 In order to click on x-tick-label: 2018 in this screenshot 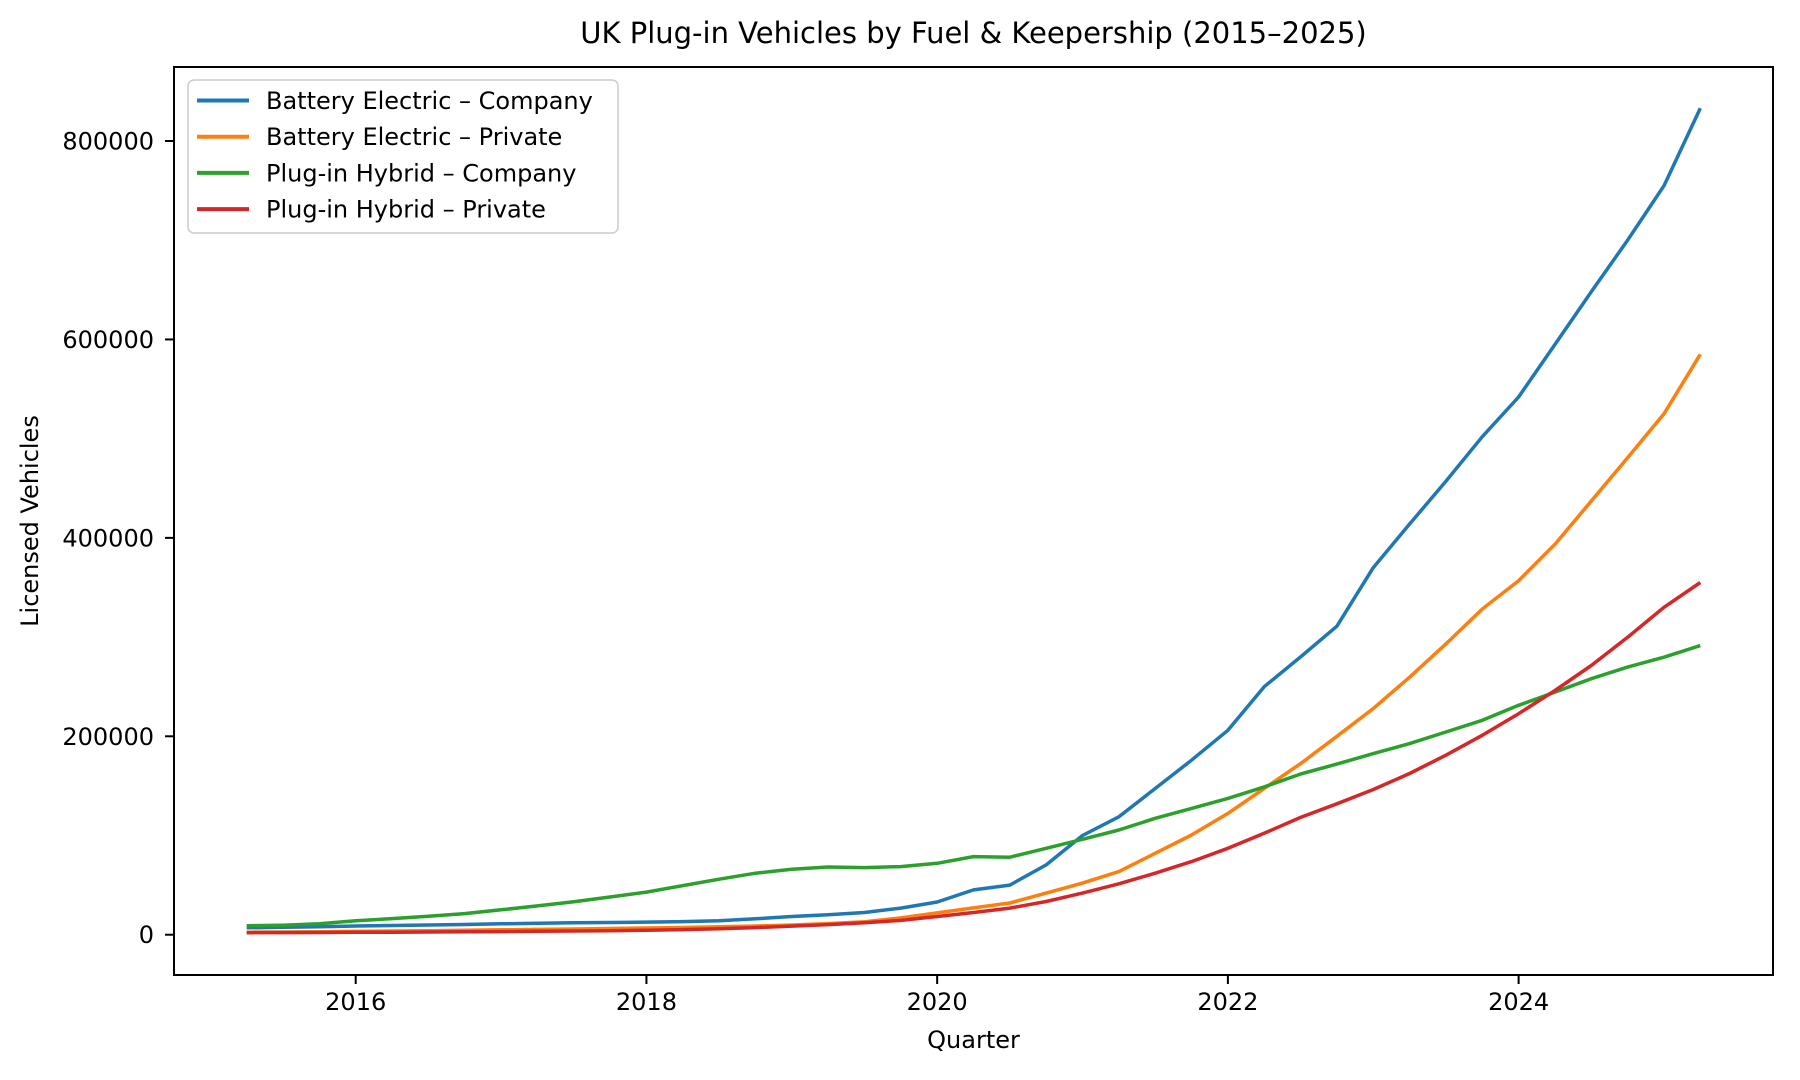, I will do `click(646, 1002)`.